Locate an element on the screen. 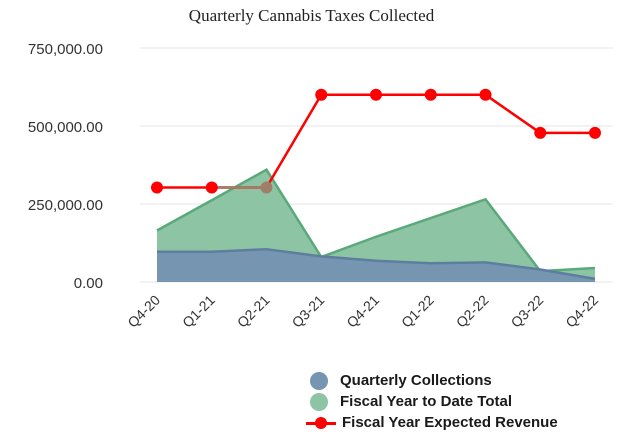 The width and height of the screenshot is (623, 442). legend-label-fiscal-year-expected-revenue: Fiscal Year Expected Revenue is located at coordinates (450, 422).